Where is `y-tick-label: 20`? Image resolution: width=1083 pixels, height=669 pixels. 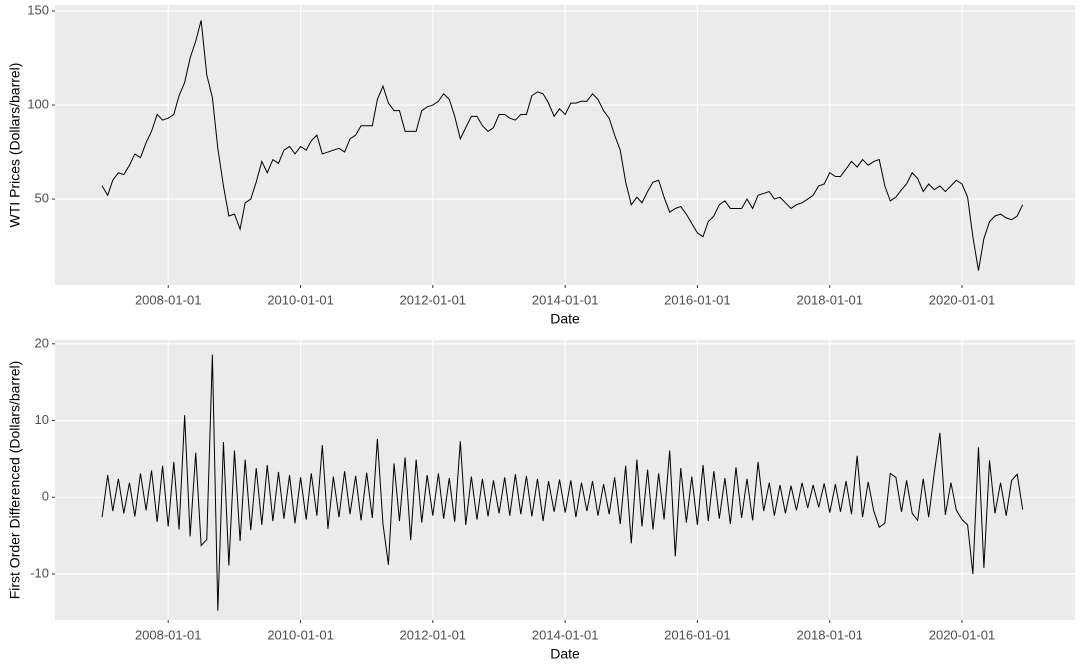
y-tick-label: 20 is located at coordinates (42, 342).